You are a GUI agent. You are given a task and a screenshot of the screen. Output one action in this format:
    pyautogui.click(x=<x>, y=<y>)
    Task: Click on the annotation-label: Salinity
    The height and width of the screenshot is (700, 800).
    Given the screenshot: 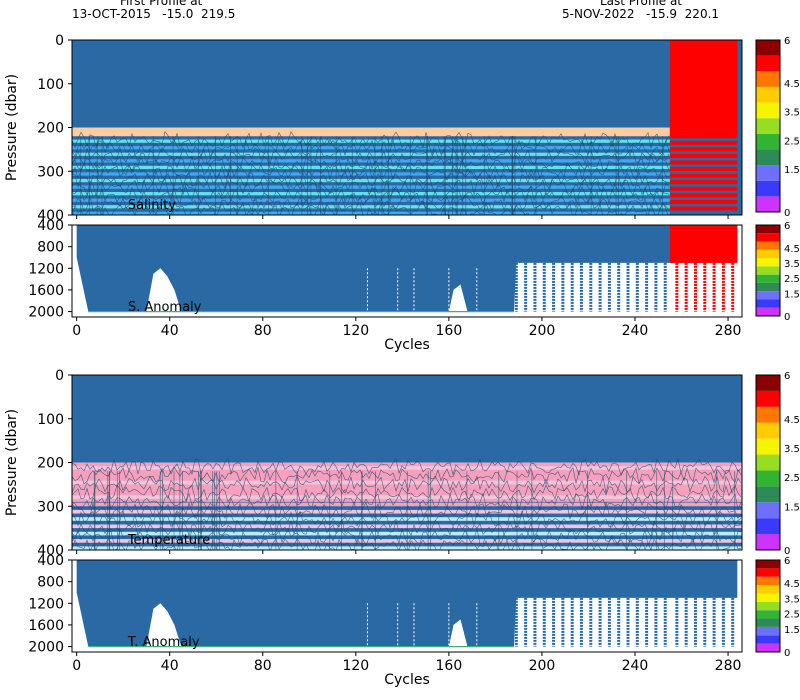 What is the action you would take?
    pyautogui.click(x=152, y=205)
    